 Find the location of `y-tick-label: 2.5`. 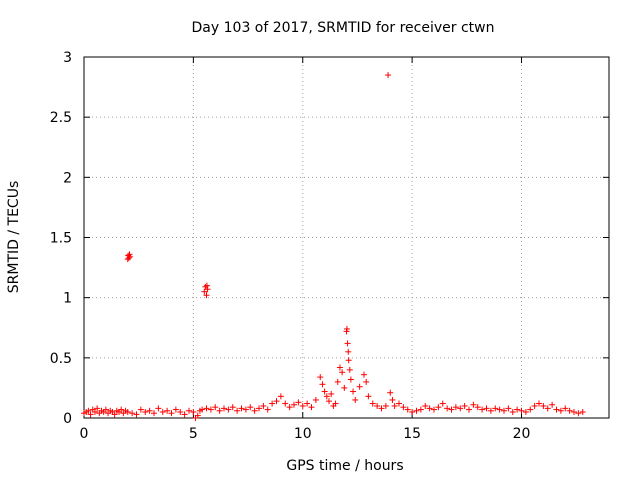

y-tick-label: 2.5 is located at coordinates (61, 118).